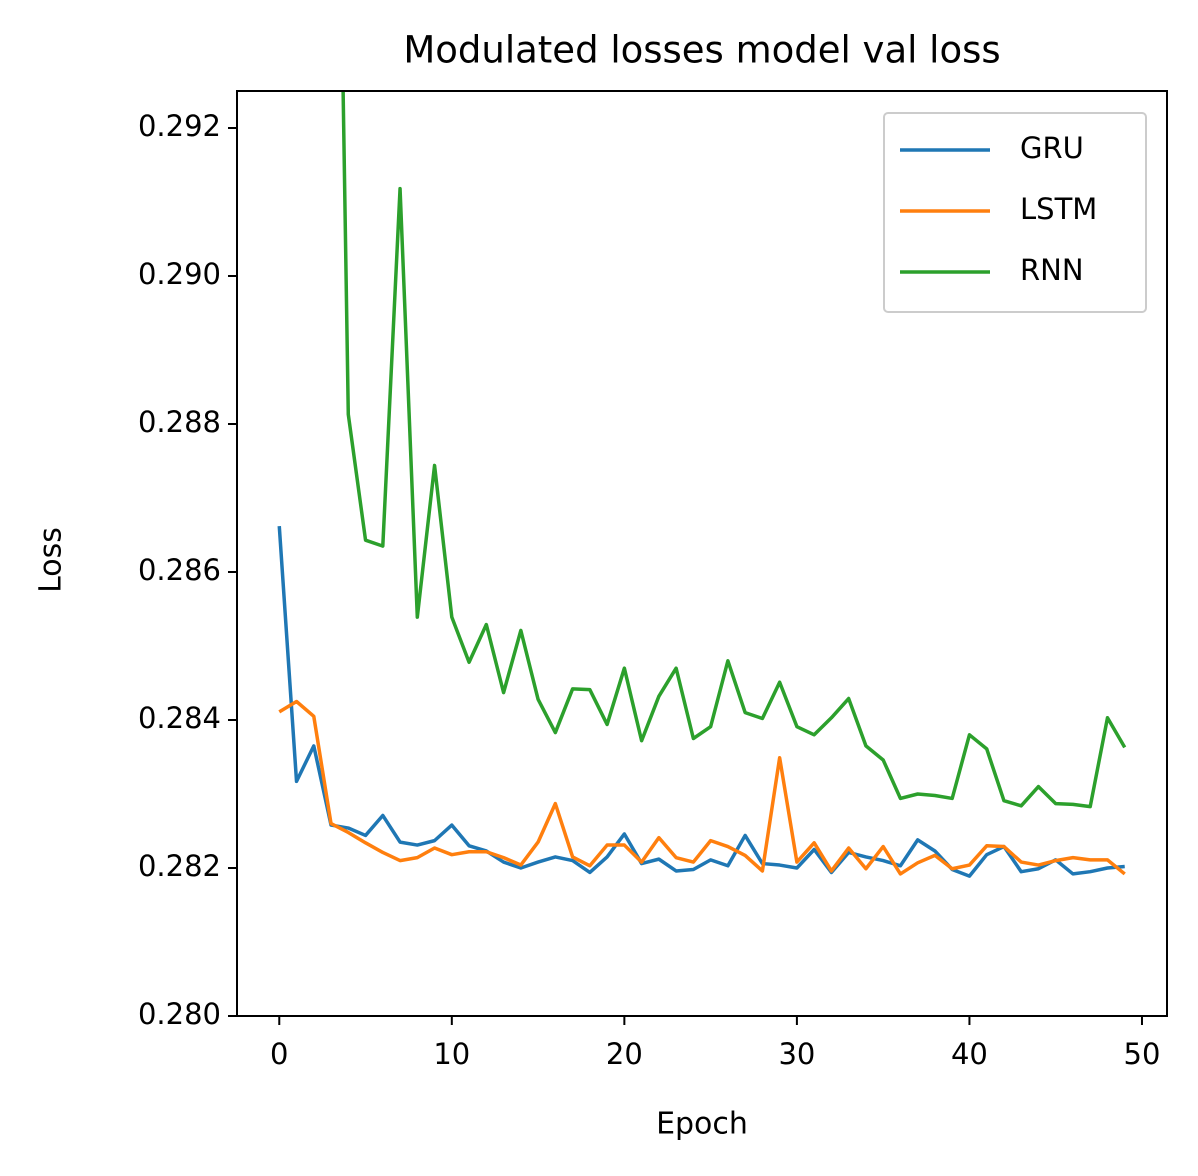  I want to click on x-tick-label: 0, so click(279, 1054).